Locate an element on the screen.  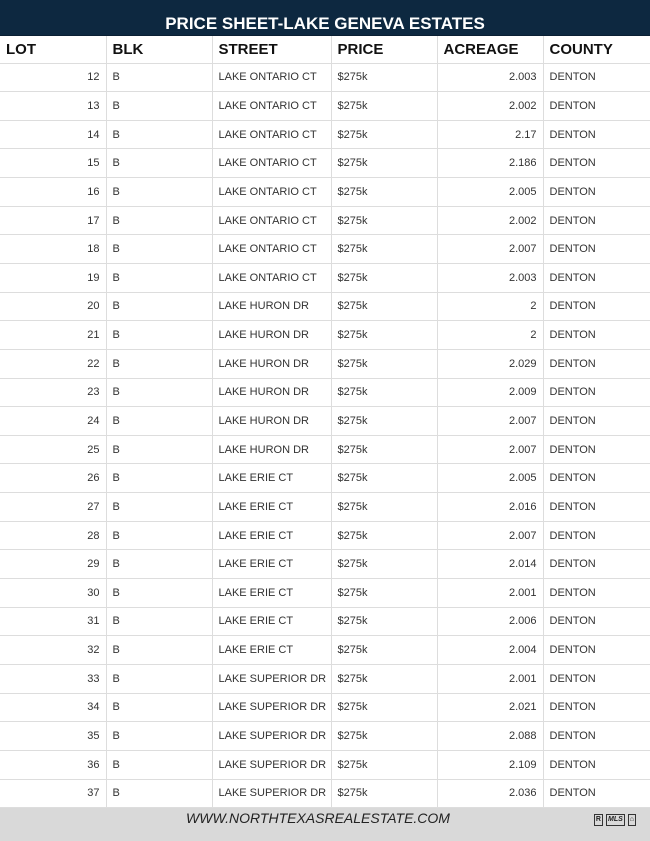
column-header-street: STREET is located at coordinates (272, 50).